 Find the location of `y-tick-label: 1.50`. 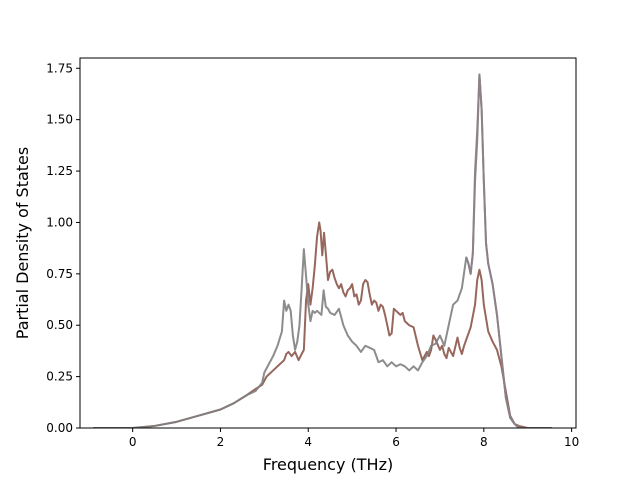

y-tick-label: 1.50 is located at coordinates (59, 120).